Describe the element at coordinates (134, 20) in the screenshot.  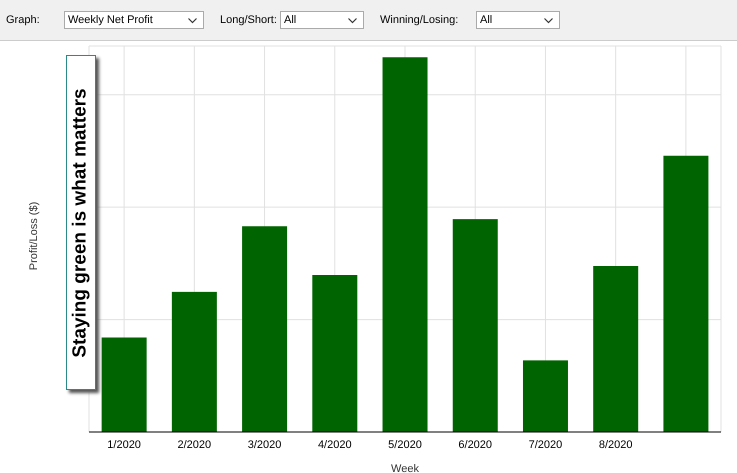
I see `text: Weekly Net Profit` at that location.